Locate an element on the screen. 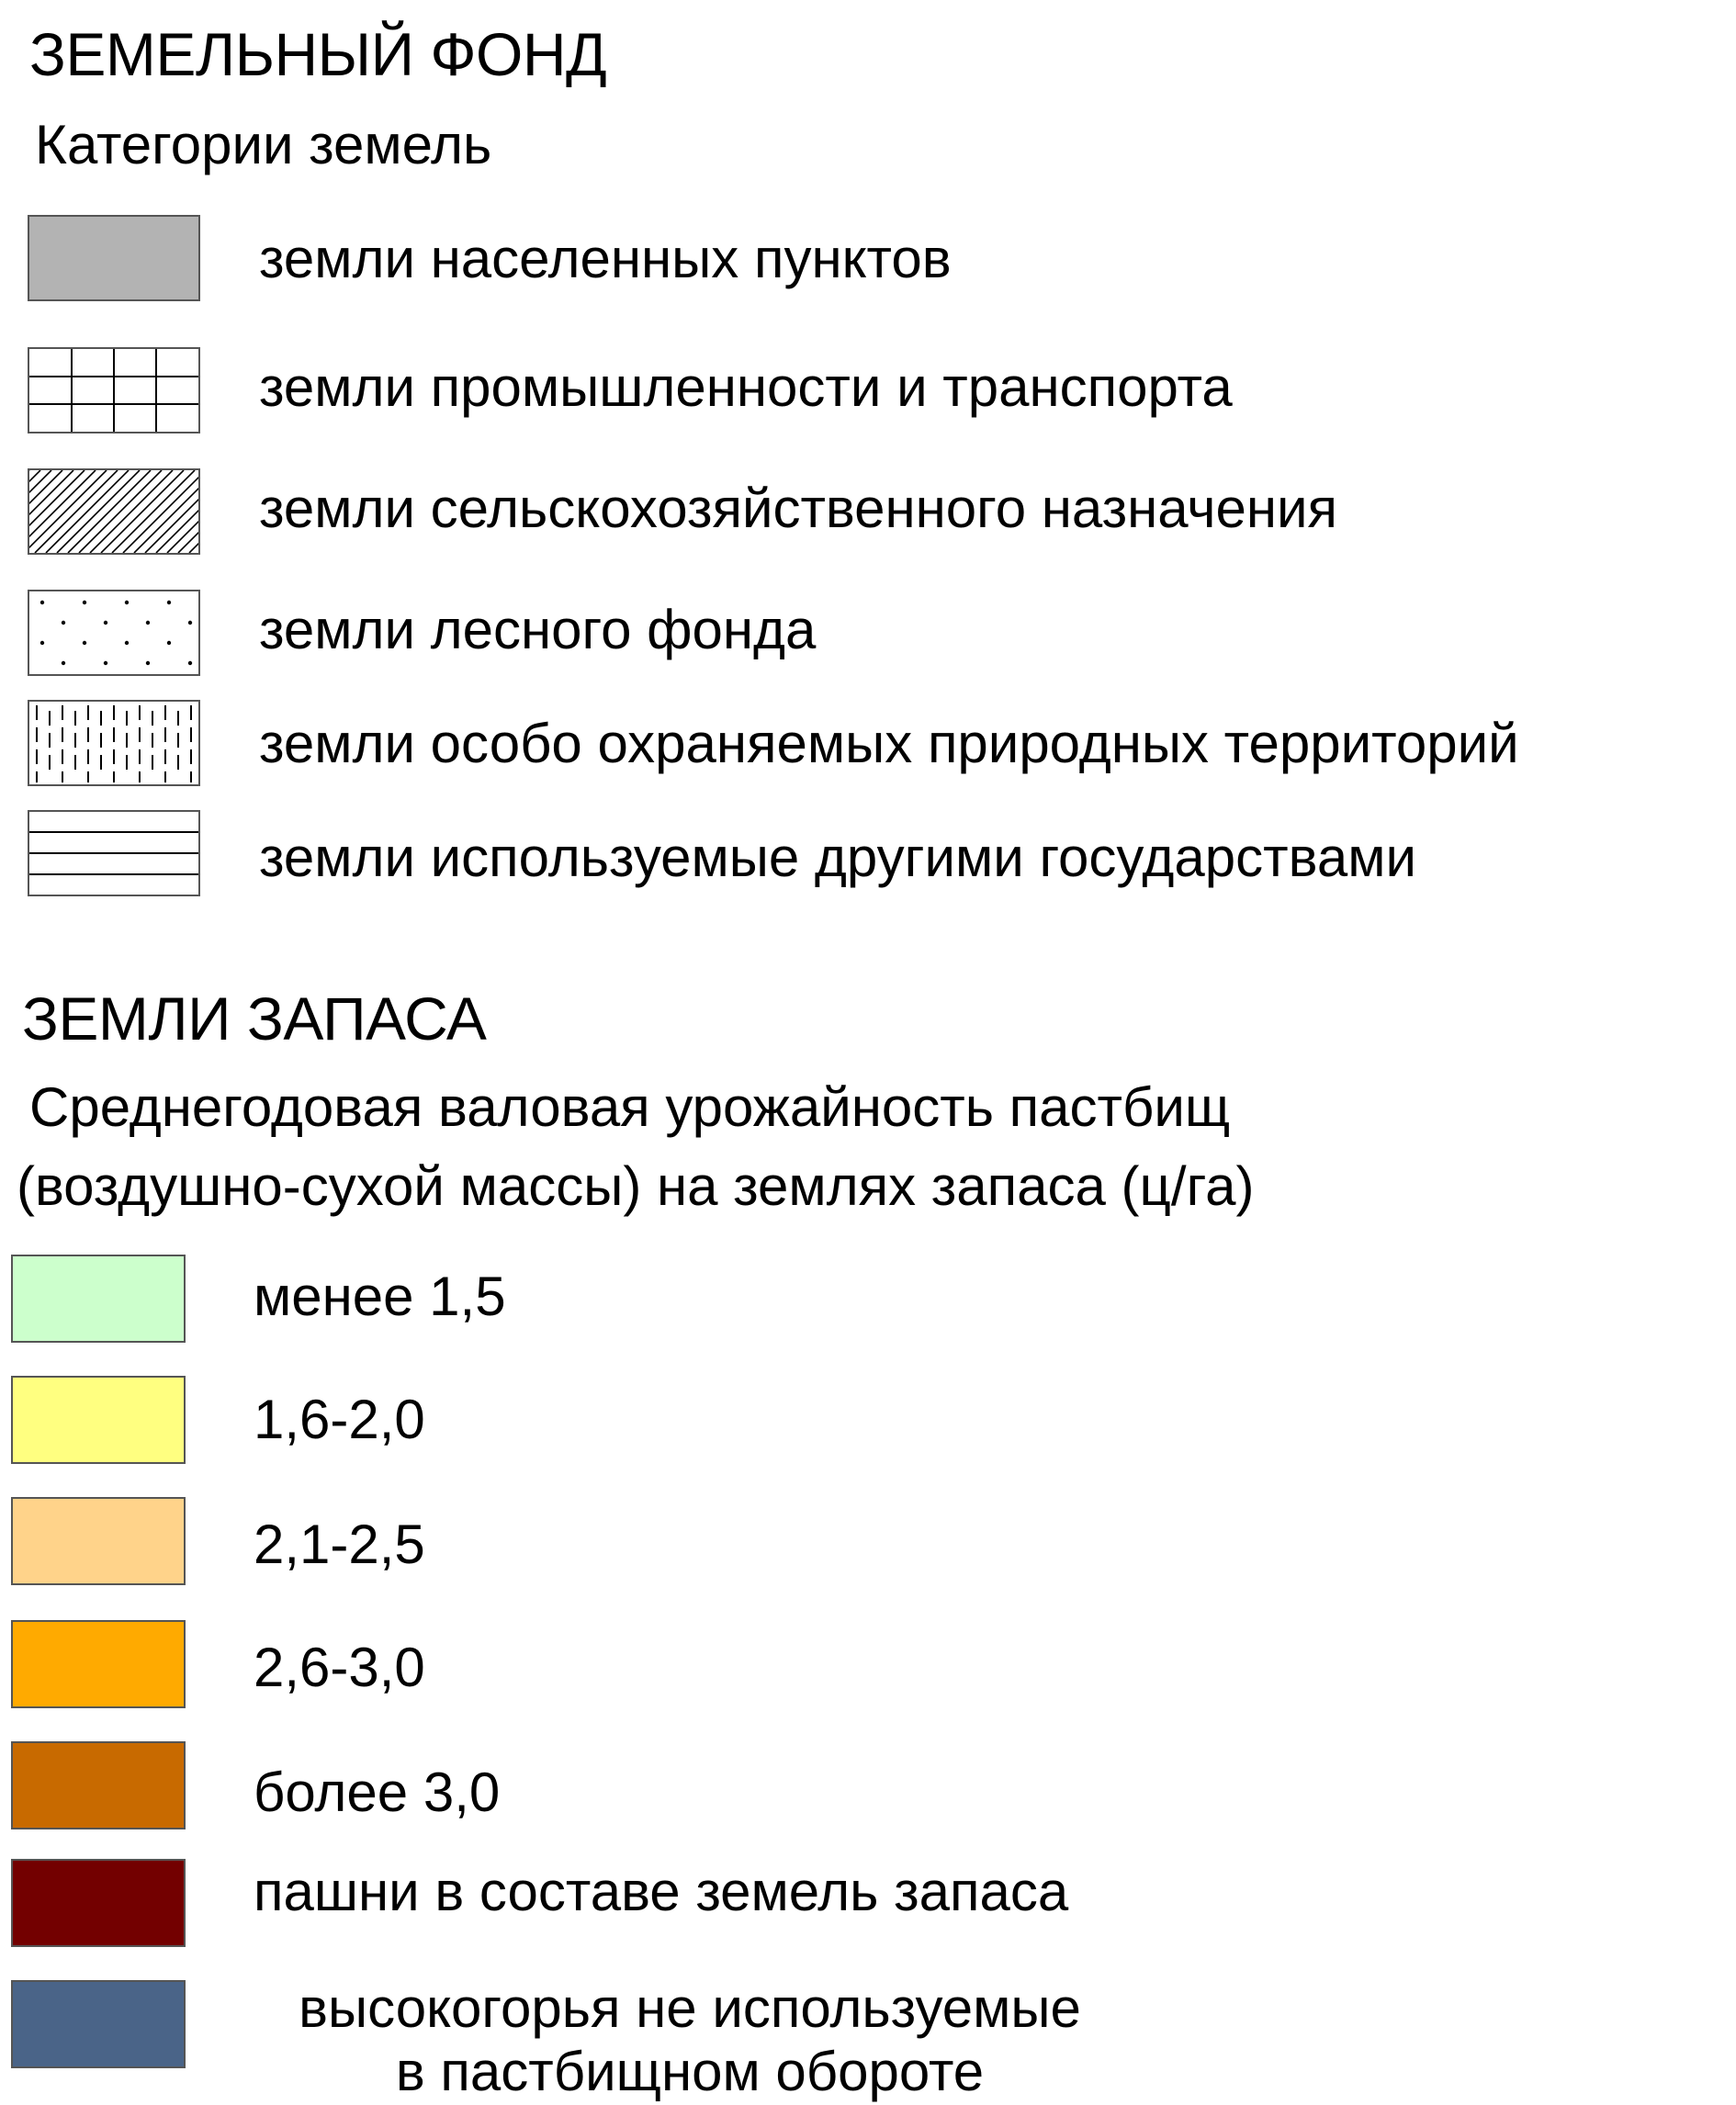  legend-label-settlements: земли населенных пунктов is located at coordinates (605, 258).